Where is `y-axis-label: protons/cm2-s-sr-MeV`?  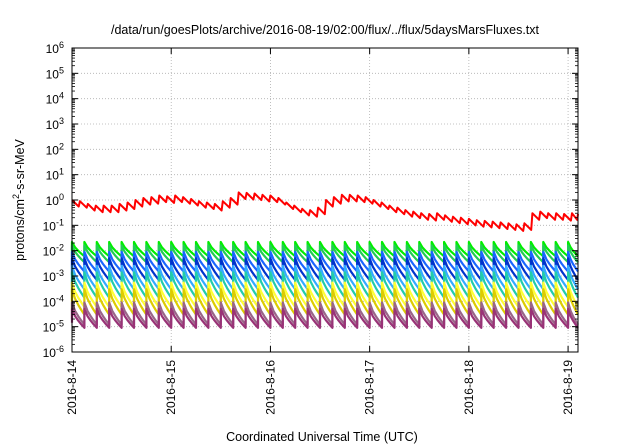
y-axis-label: protons/cm2-s-sr-MeV is located at coordinates (19, 199).